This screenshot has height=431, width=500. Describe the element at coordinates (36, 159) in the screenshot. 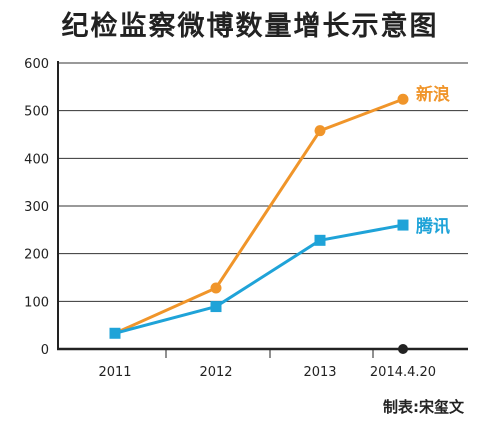

I see `y-tick-label: 400` at that location.